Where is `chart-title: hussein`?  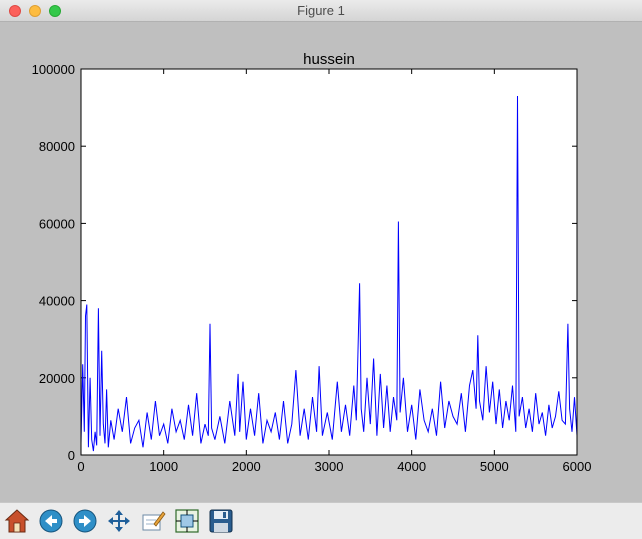 chart-title: hussein is located at coordinates (329, 59).